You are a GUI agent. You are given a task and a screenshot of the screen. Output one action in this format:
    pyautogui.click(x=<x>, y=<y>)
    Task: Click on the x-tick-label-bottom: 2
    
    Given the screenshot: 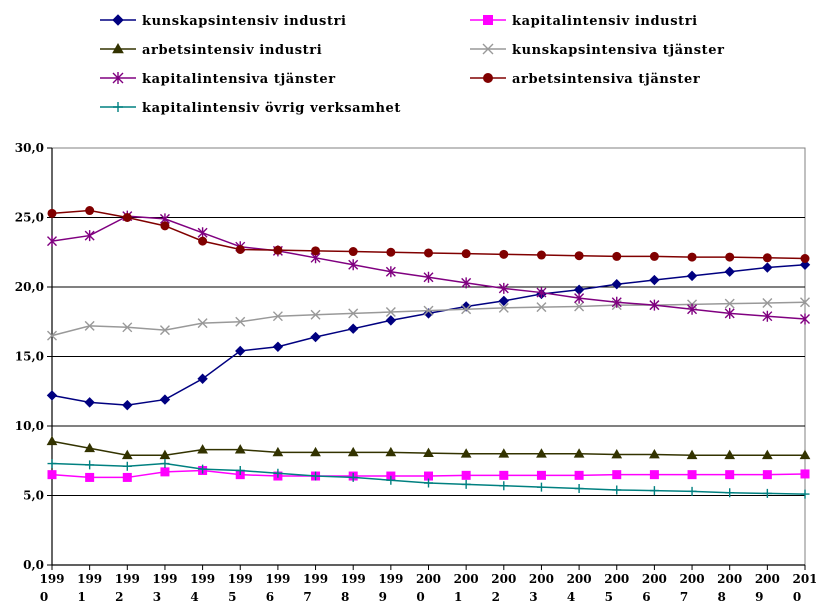 What is the action you would take?
    pyautogui.click(x=496, y=596)
    